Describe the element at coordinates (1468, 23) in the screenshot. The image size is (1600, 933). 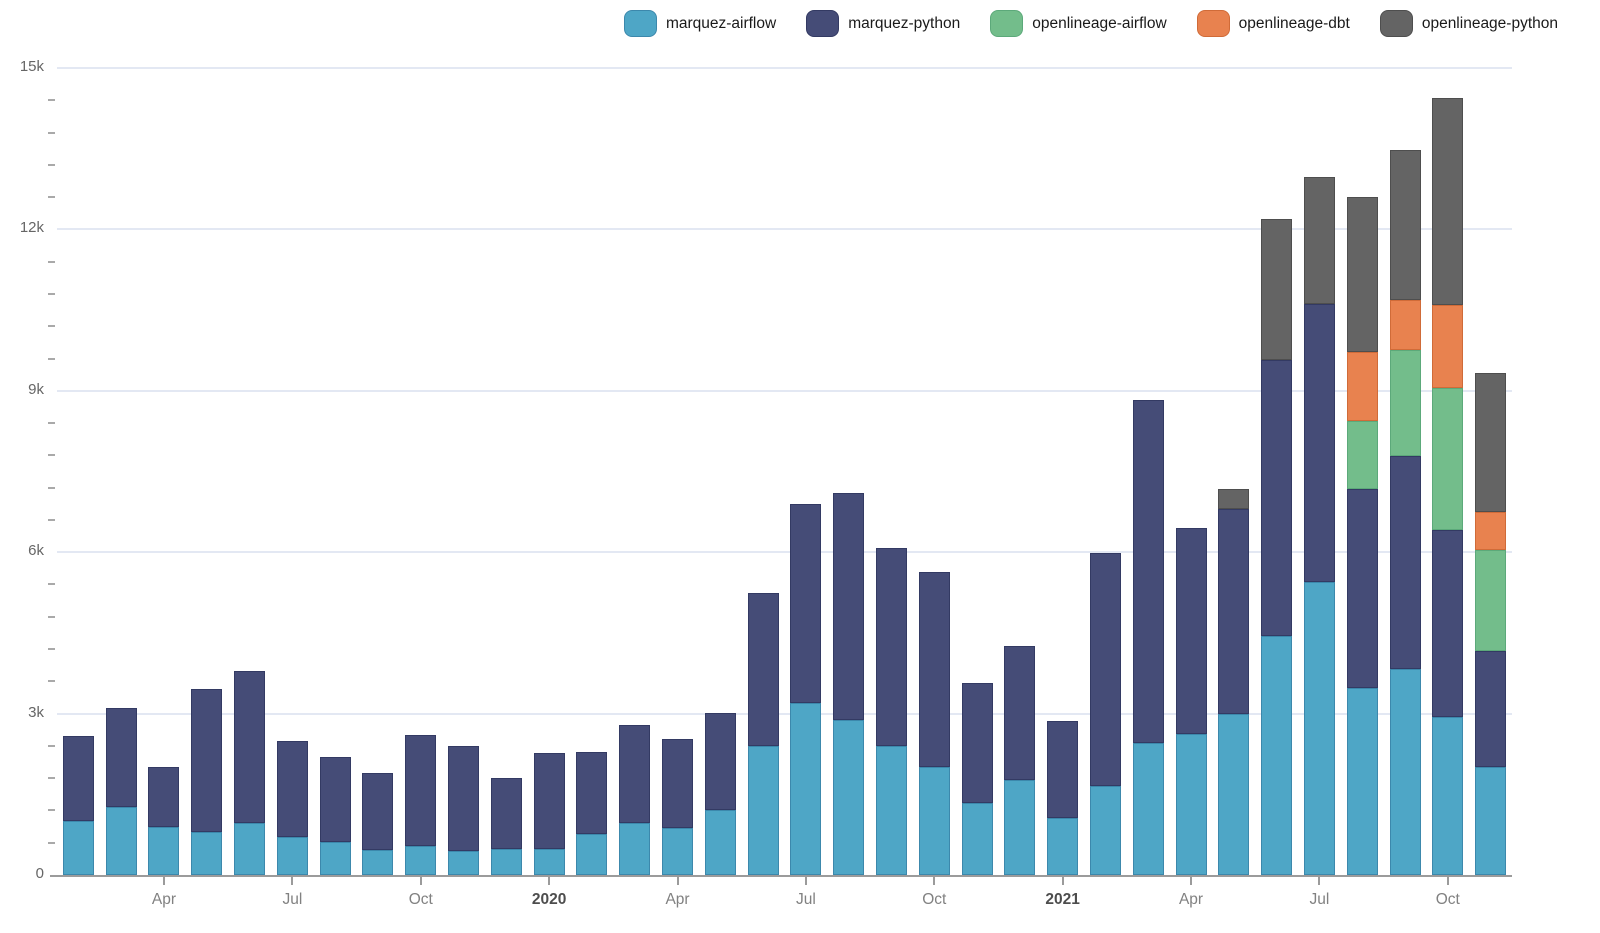
I see `legend-item-openlineage-python: openlineage-python` at that location.